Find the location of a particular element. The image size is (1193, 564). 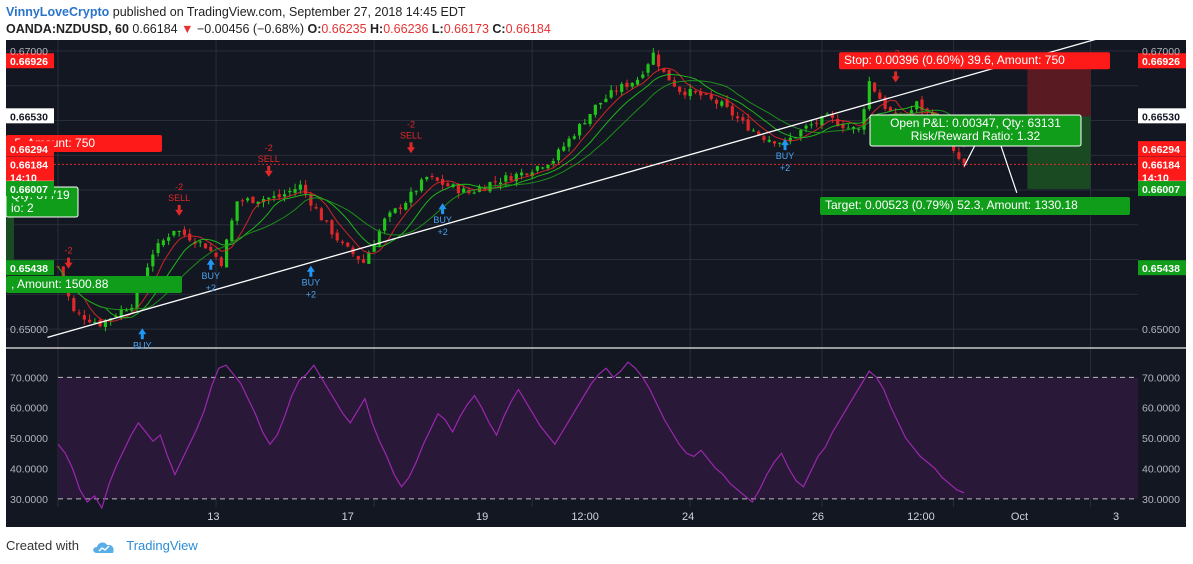

price-label-right: 0.66184 is located at coordinates (1161, 165).